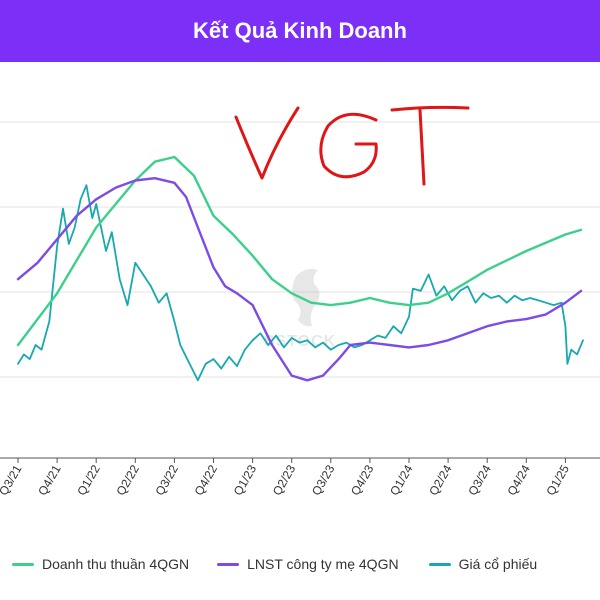 The width and height of the screenshot is (600, 600). What do you see at coordinates (116, 564) in the screenshot?
I see `legend-label-0: Doanh thu thuần 4QGN` at bounding box center [116, 564].